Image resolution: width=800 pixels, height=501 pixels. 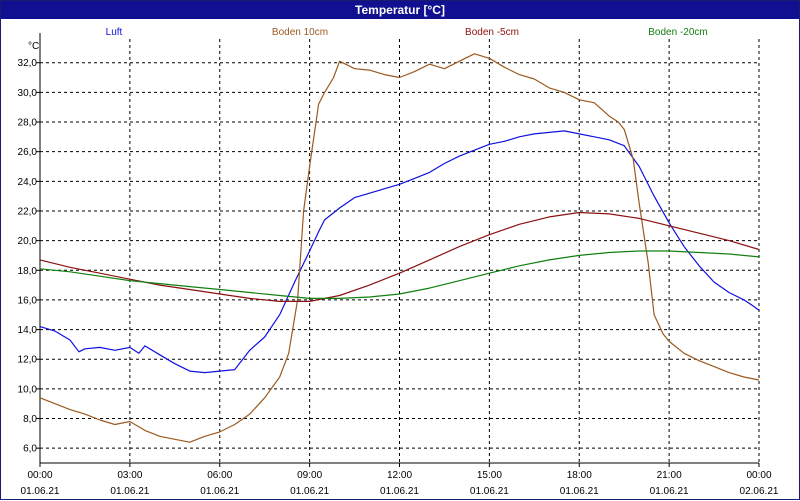 I want to click on x-tick-time: 03:00, so click(x=129, y=475).